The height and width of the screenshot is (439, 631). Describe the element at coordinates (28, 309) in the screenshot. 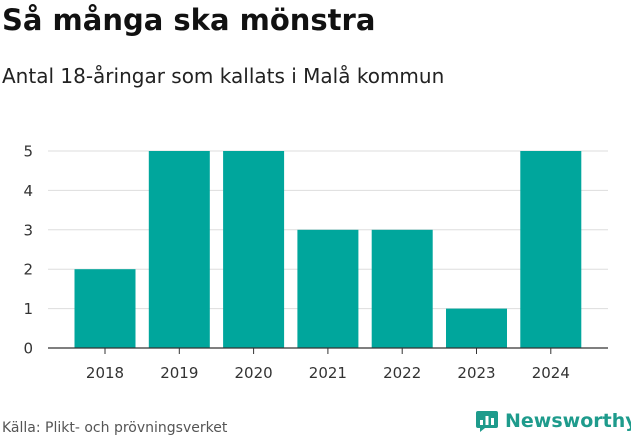

I see `y-tick-label: 1` at that location.